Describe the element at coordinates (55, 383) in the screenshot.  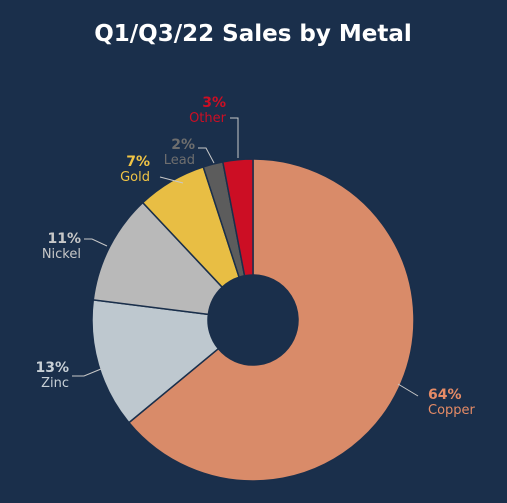
I see `category-label-zinc: Zinc` at that location.